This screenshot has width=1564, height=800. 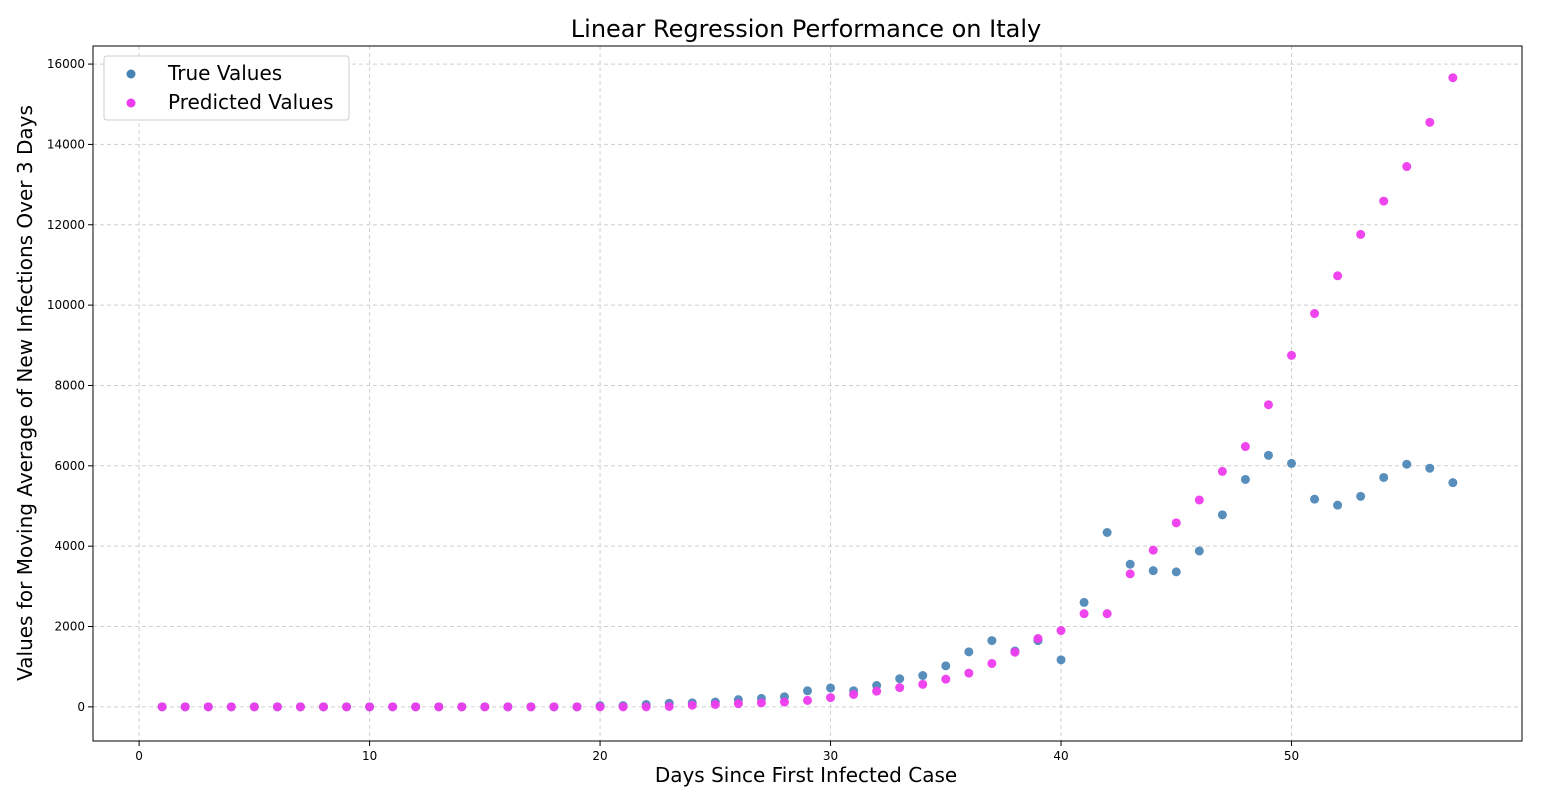 I want to click on x-axis-label: Days Since First Infected Case, so click(x=806, y=775).